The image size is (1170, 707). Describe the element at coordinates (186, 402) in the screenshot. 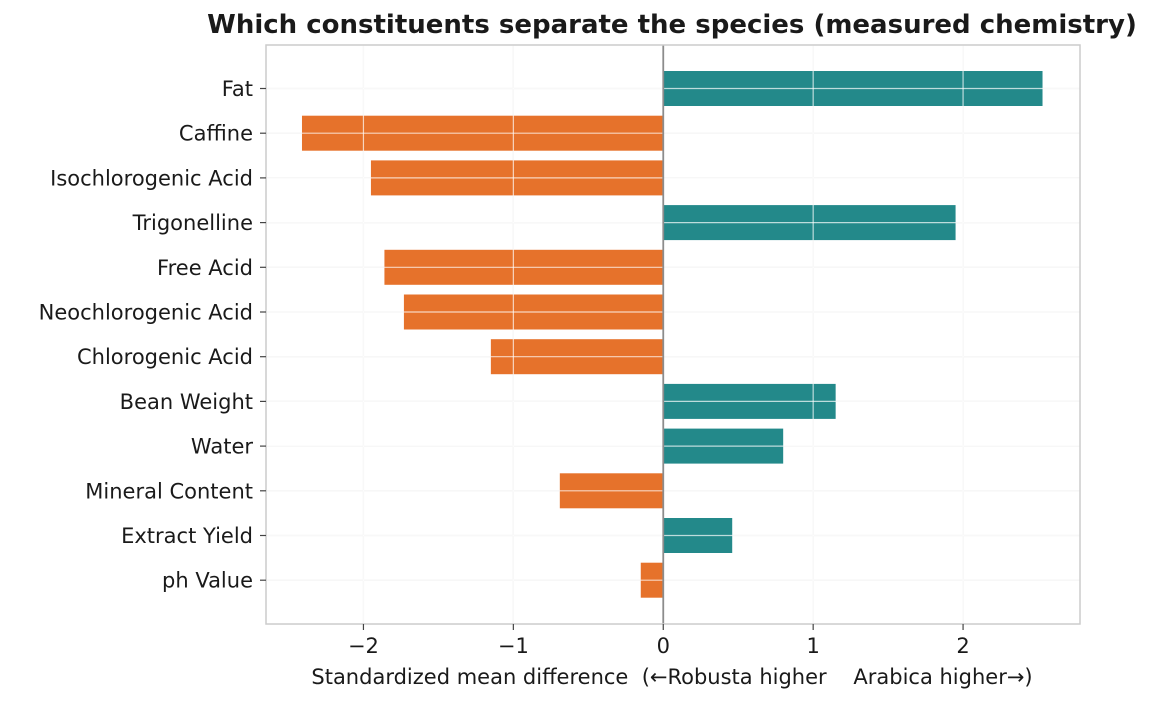

I see `category-label: Bean Weight` at that location.